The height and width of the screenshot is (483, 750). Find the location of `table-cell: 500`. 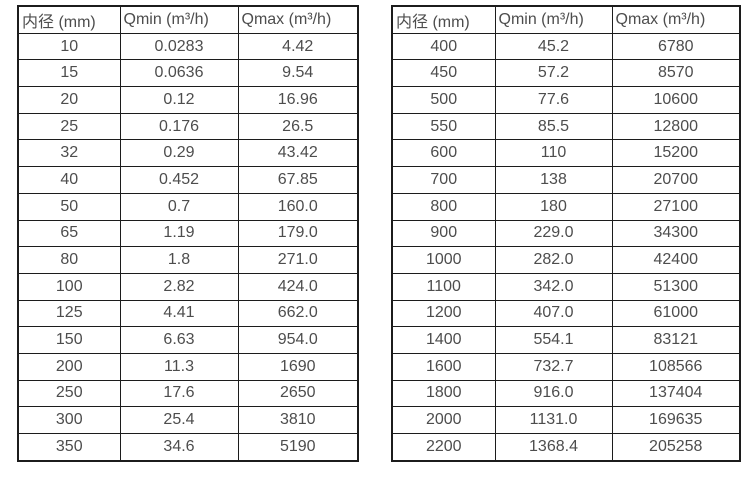

table-cell: 500 is located at coordinates (443, 100).